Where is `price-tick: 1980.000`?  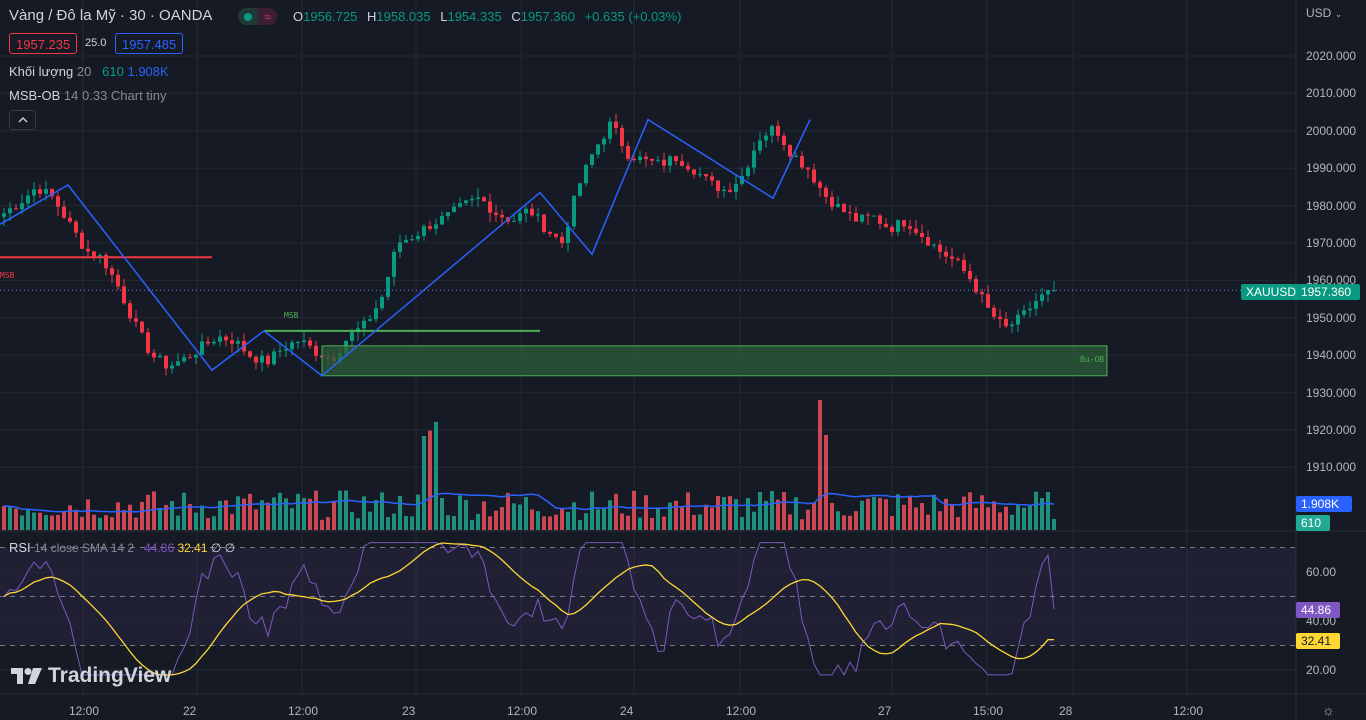
price-tick: 1980.000 is located at coordinates (1331, 205).